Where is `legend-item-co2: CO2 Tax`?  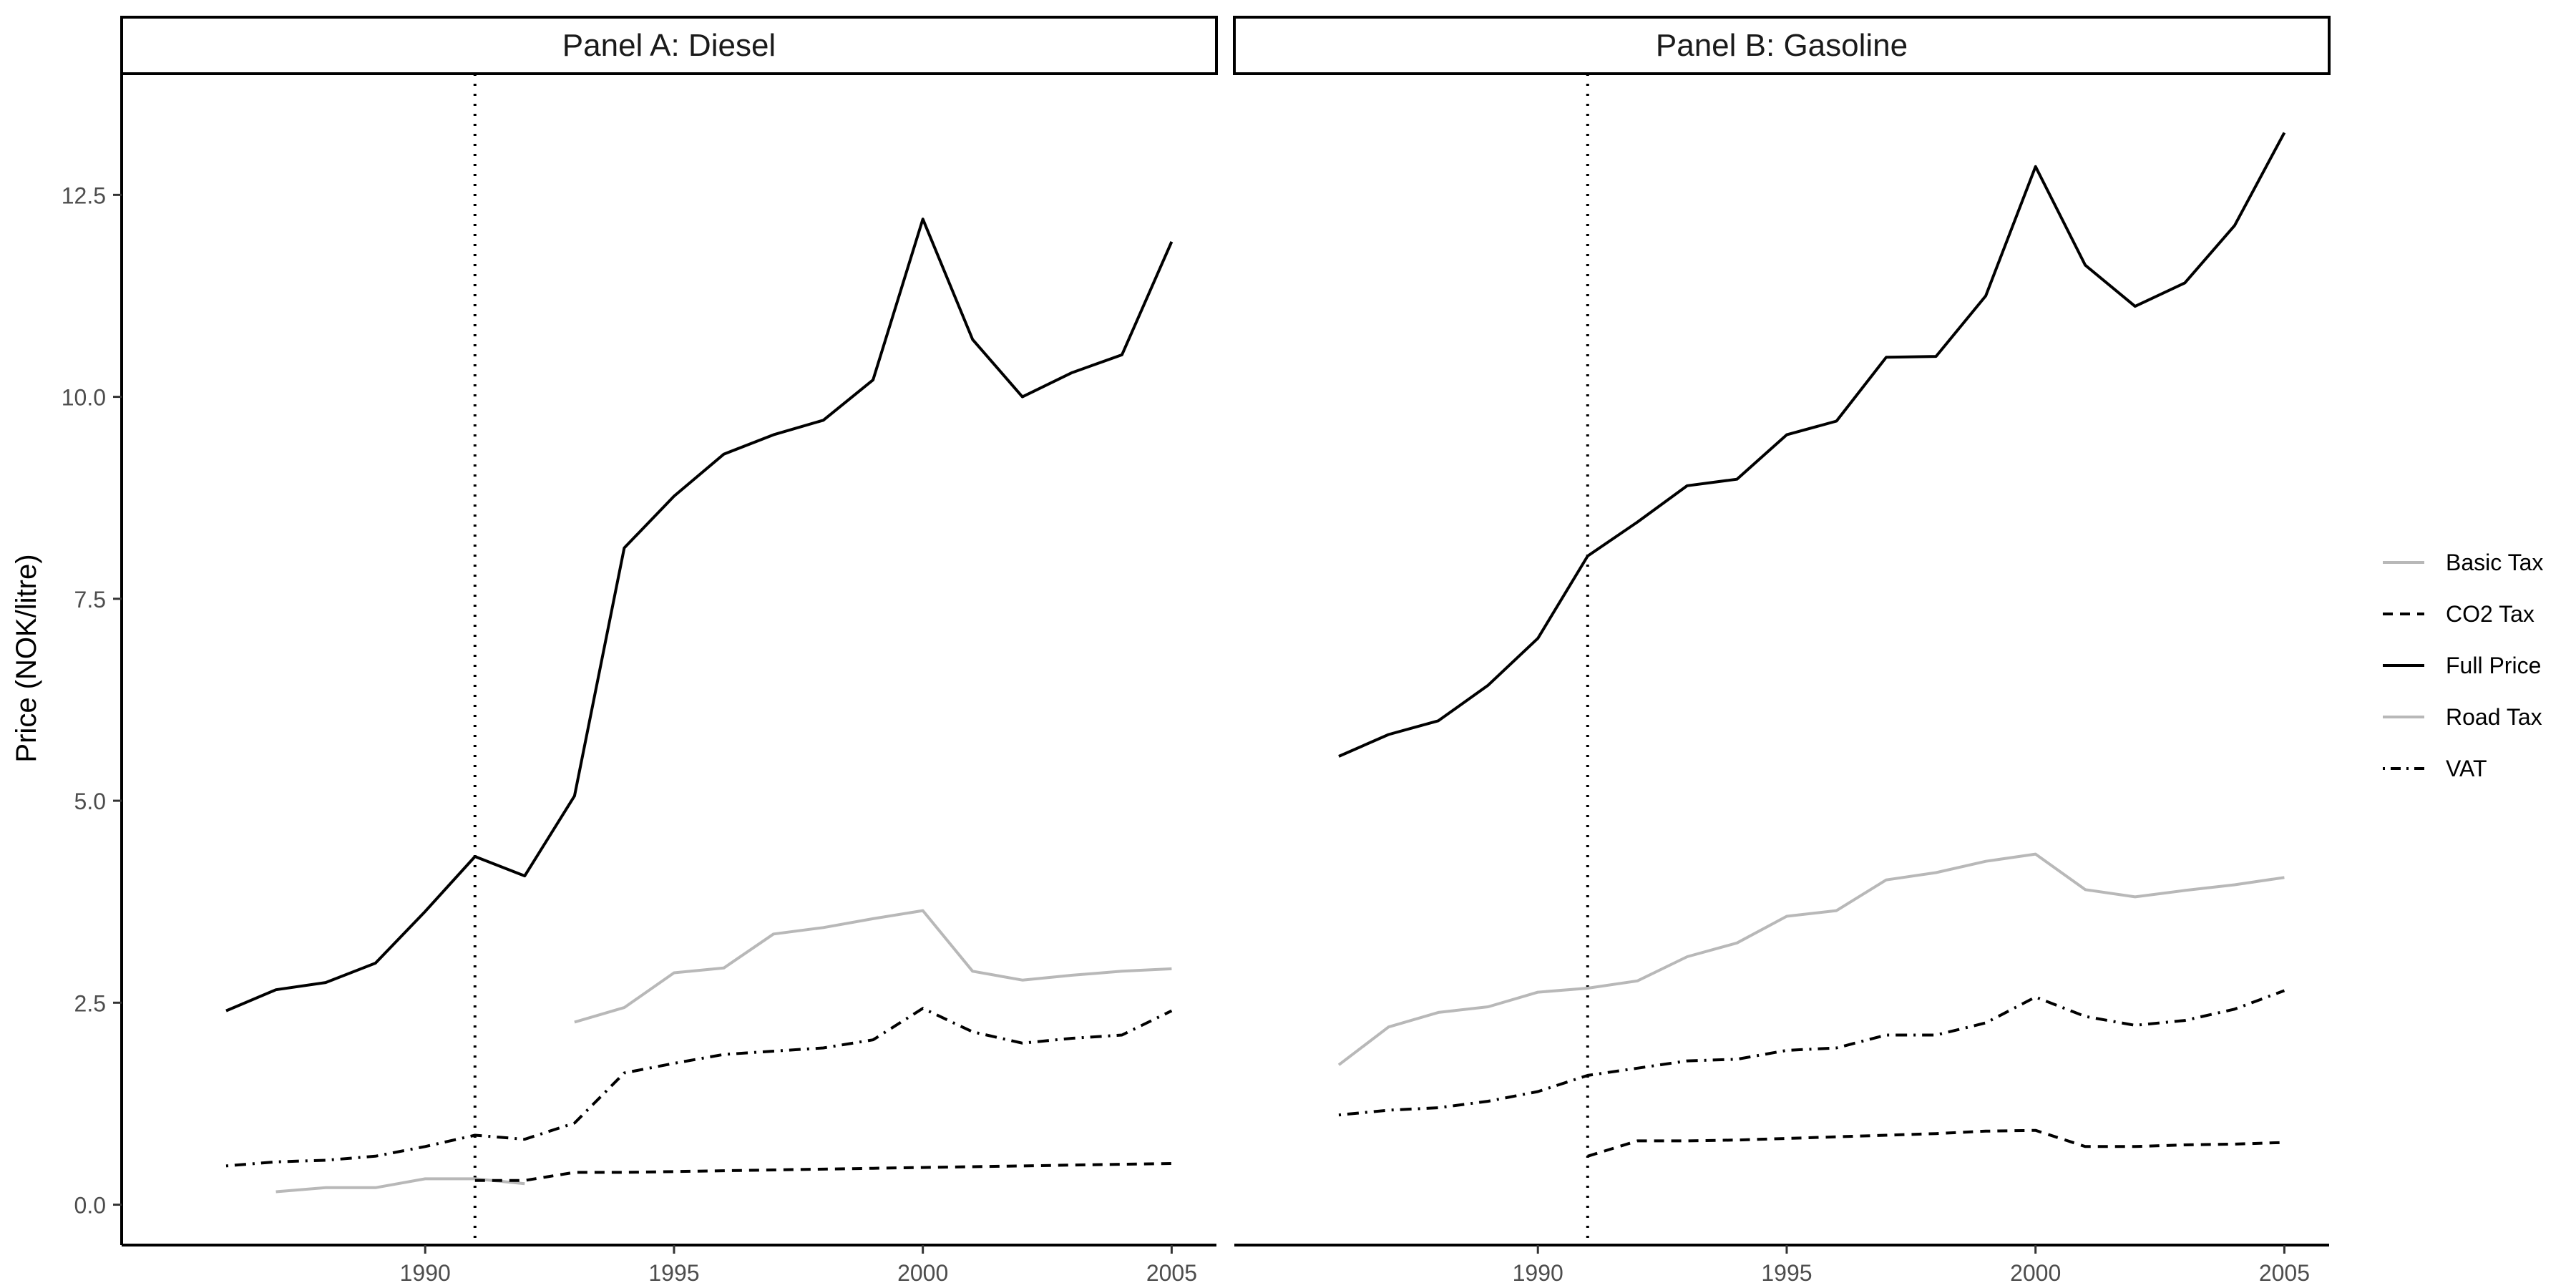 legend-item-co2: CO2 Tax is located at coordinates (2458, 614).